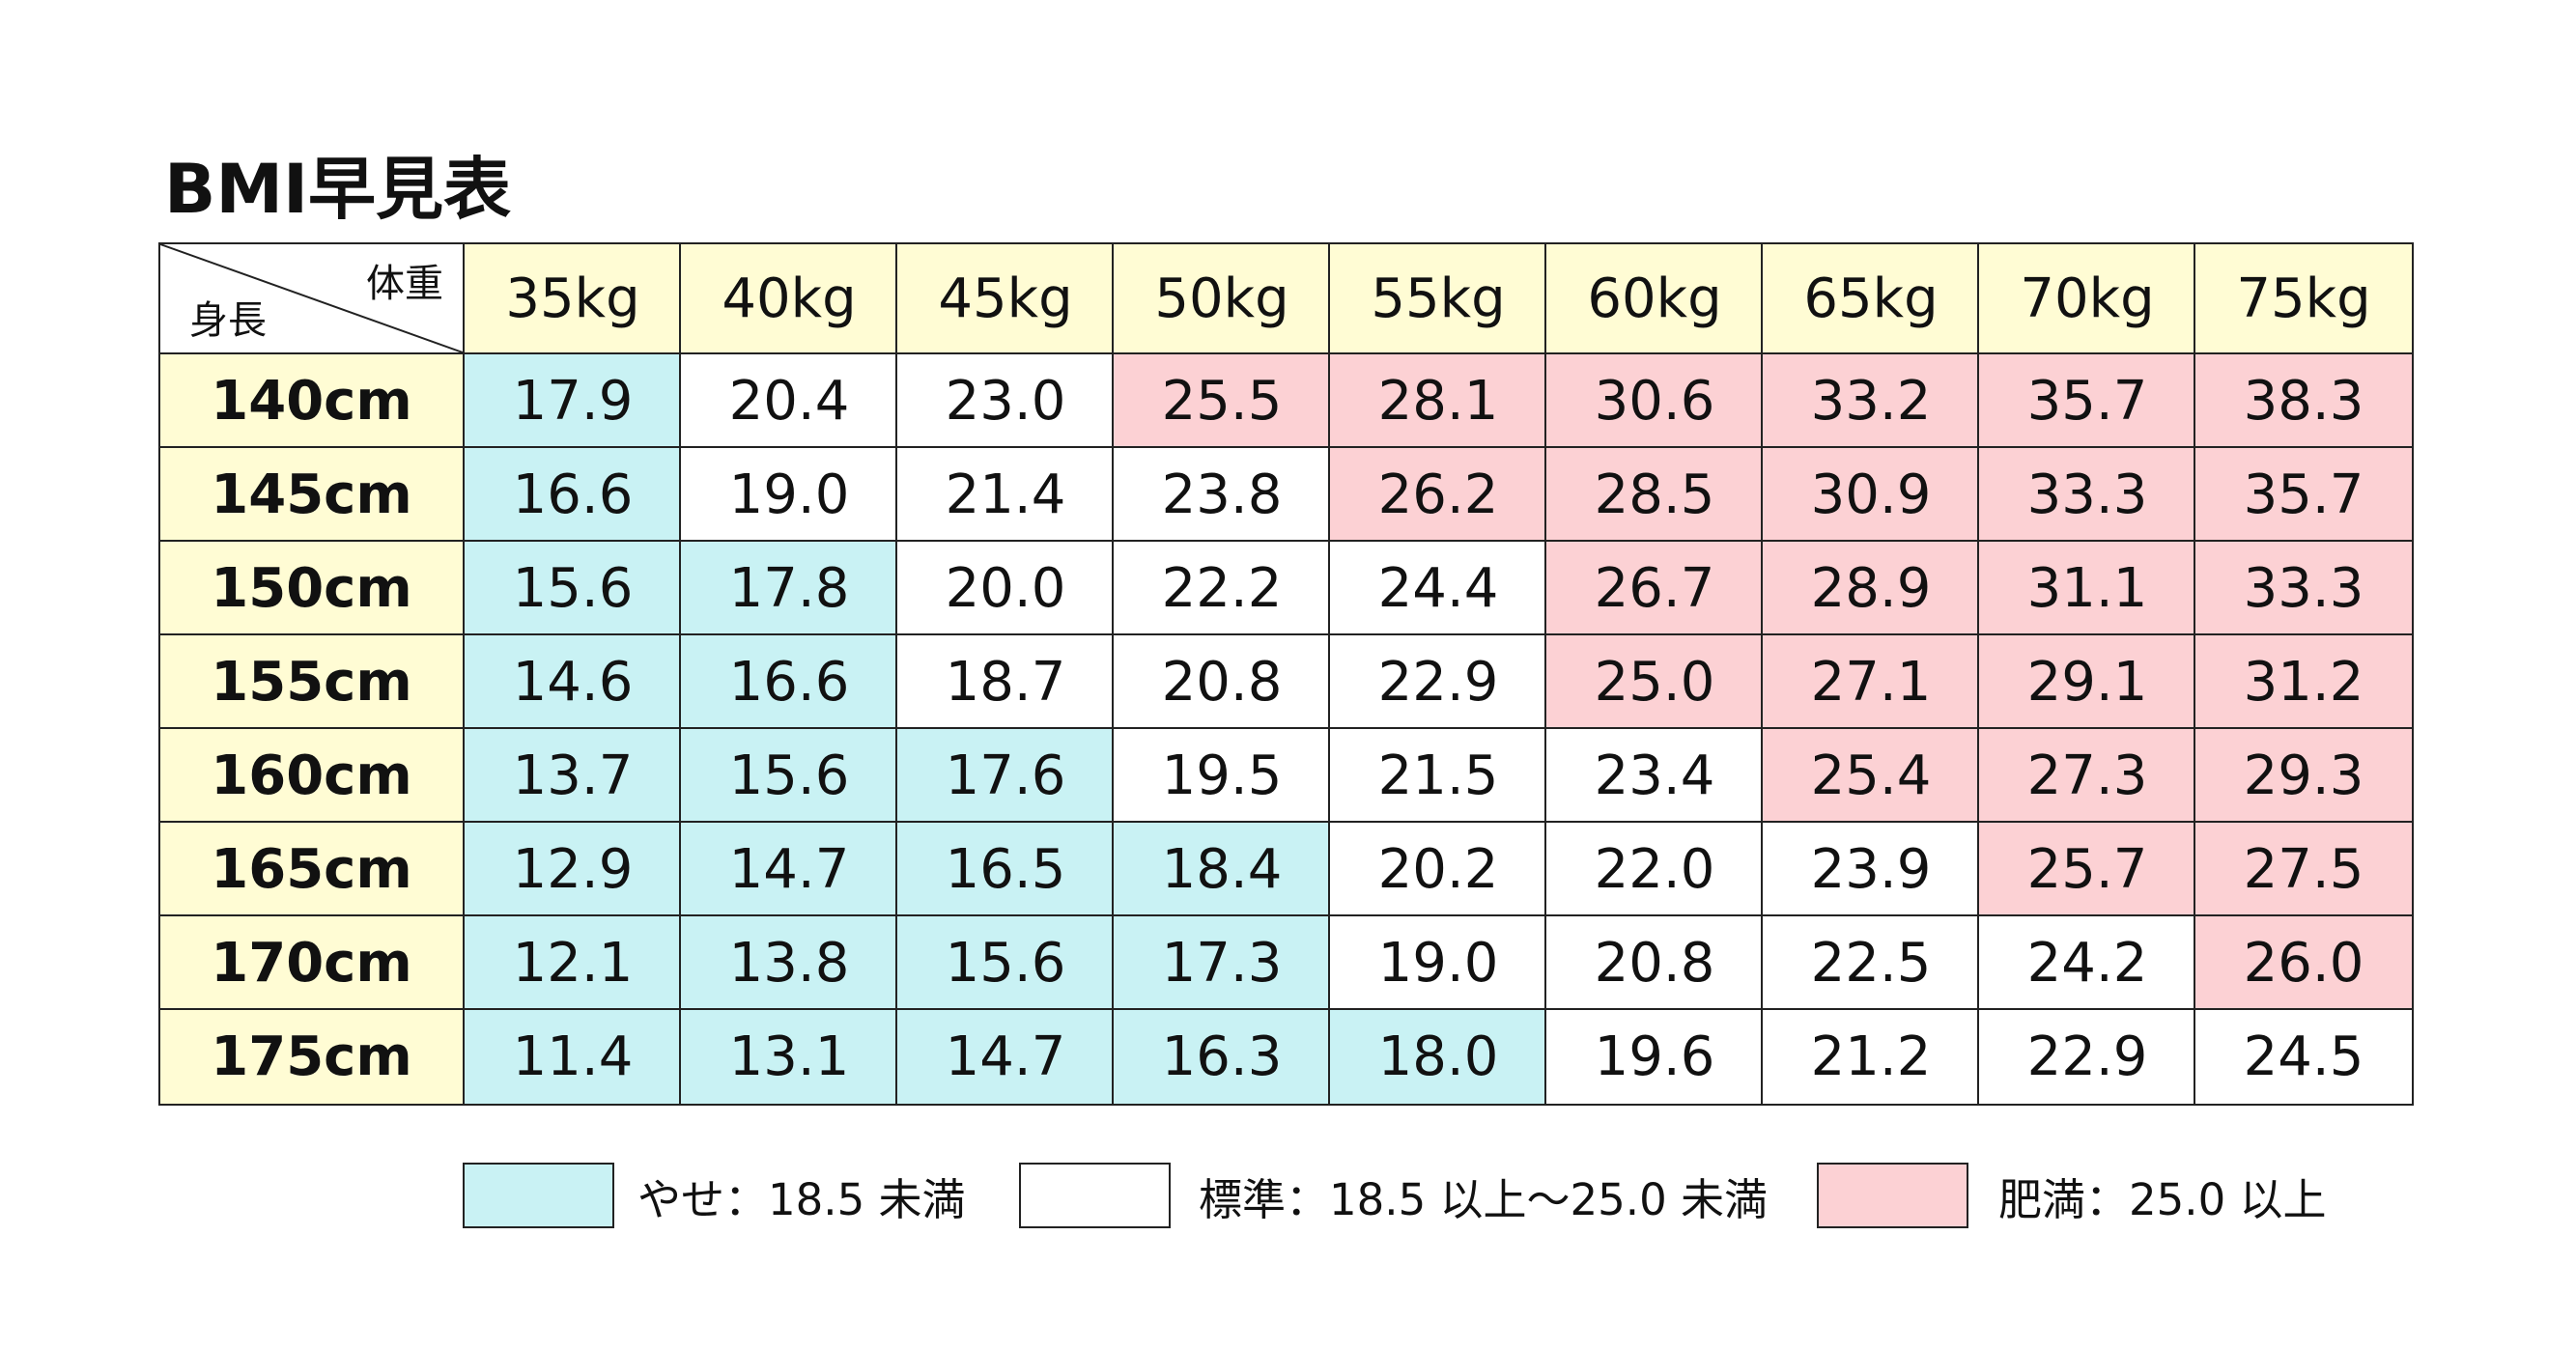  What do you see at coordinates (789, 963) in the screenshot?
I see `bmi-cell: 13.8` at bounding box center [789, 963].